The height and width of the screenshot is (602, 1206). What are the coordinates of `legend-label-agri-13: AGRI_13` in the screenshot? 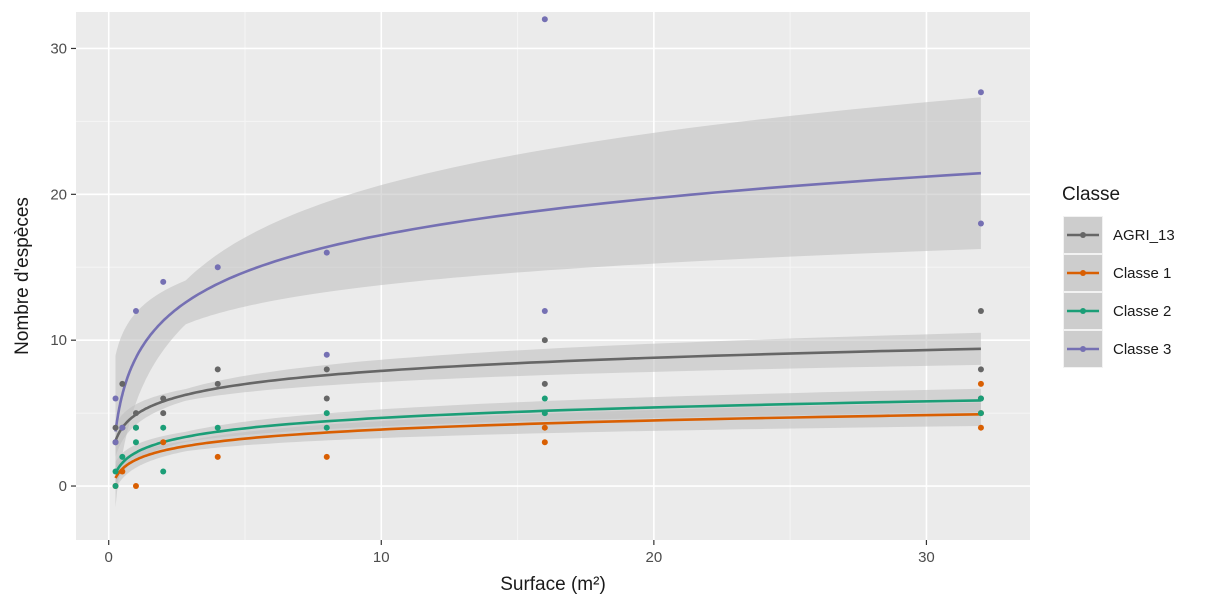 It's located at (1144, 235).